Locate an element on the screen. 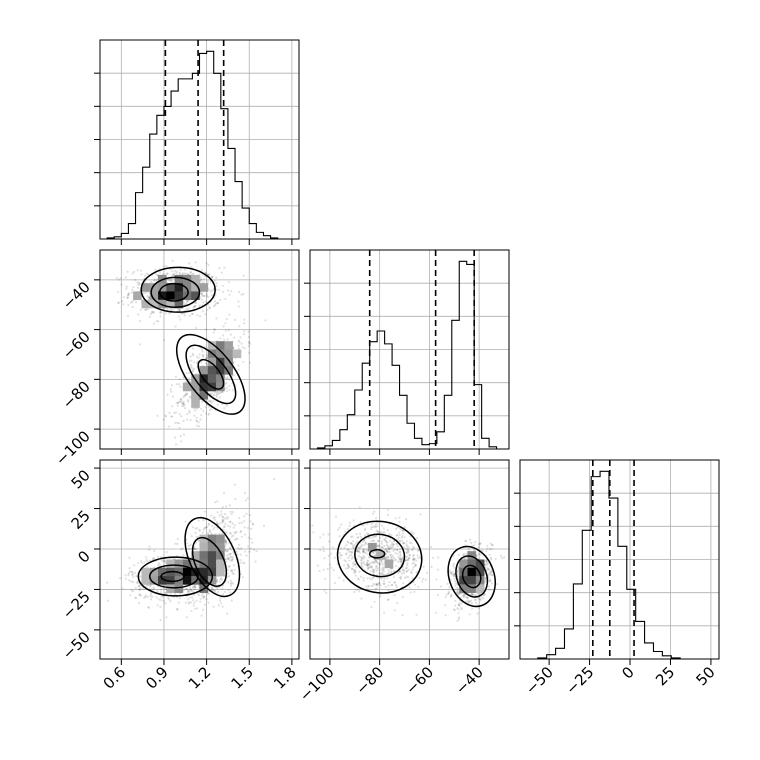 The height and width of the screenshot is (760, 760). y-tick-label: −80 is located at coordinates (76, 394).